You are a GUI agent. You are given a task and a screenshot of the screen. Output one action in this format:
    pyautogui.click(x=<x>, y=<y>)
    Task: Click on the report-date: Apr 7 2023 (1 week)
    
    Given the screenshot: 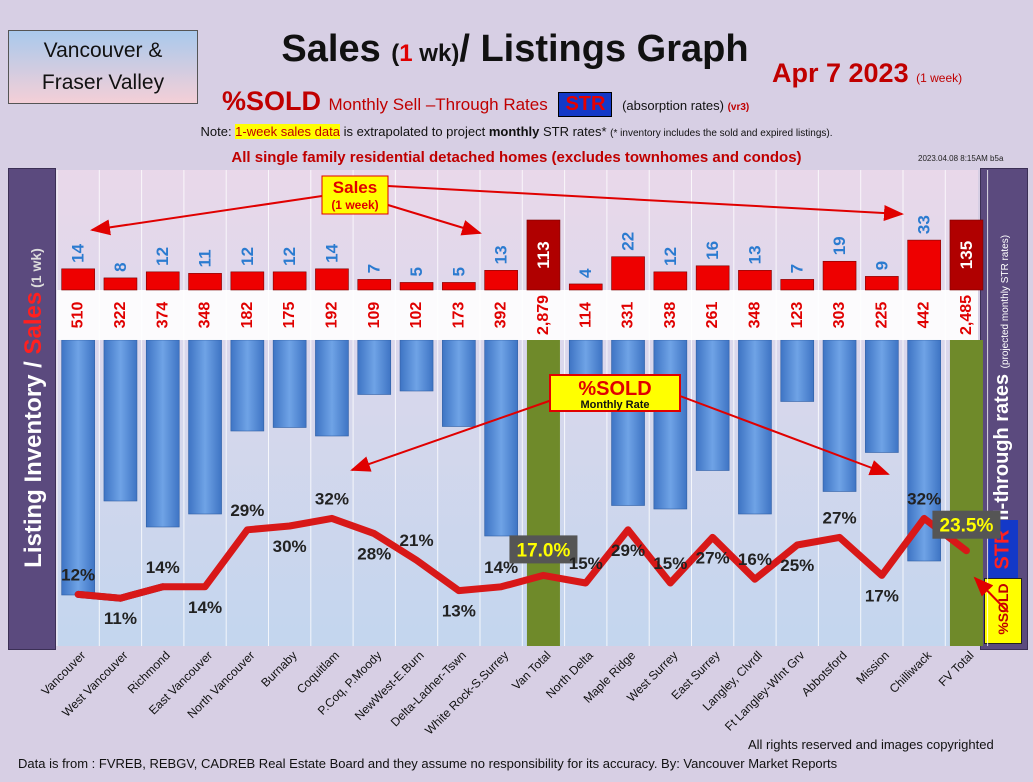 What is the action you would take?
    pyautogui.click(x=867, y=73)
    